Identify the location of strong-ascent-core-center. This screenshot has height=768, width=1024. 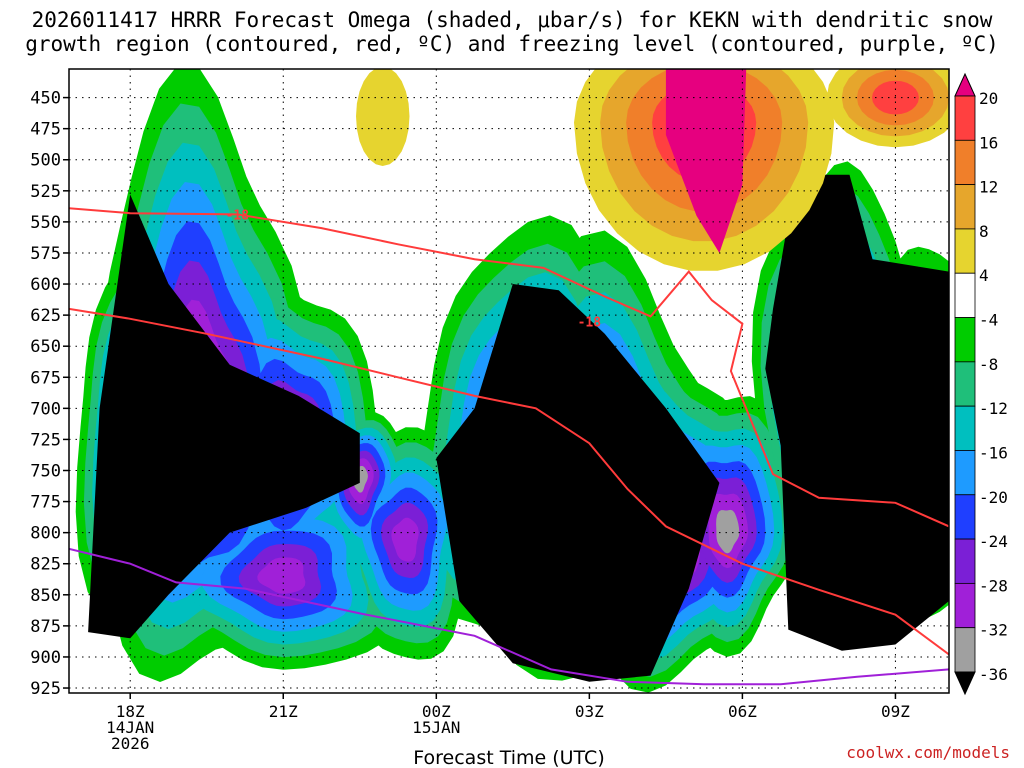
(578, 483).